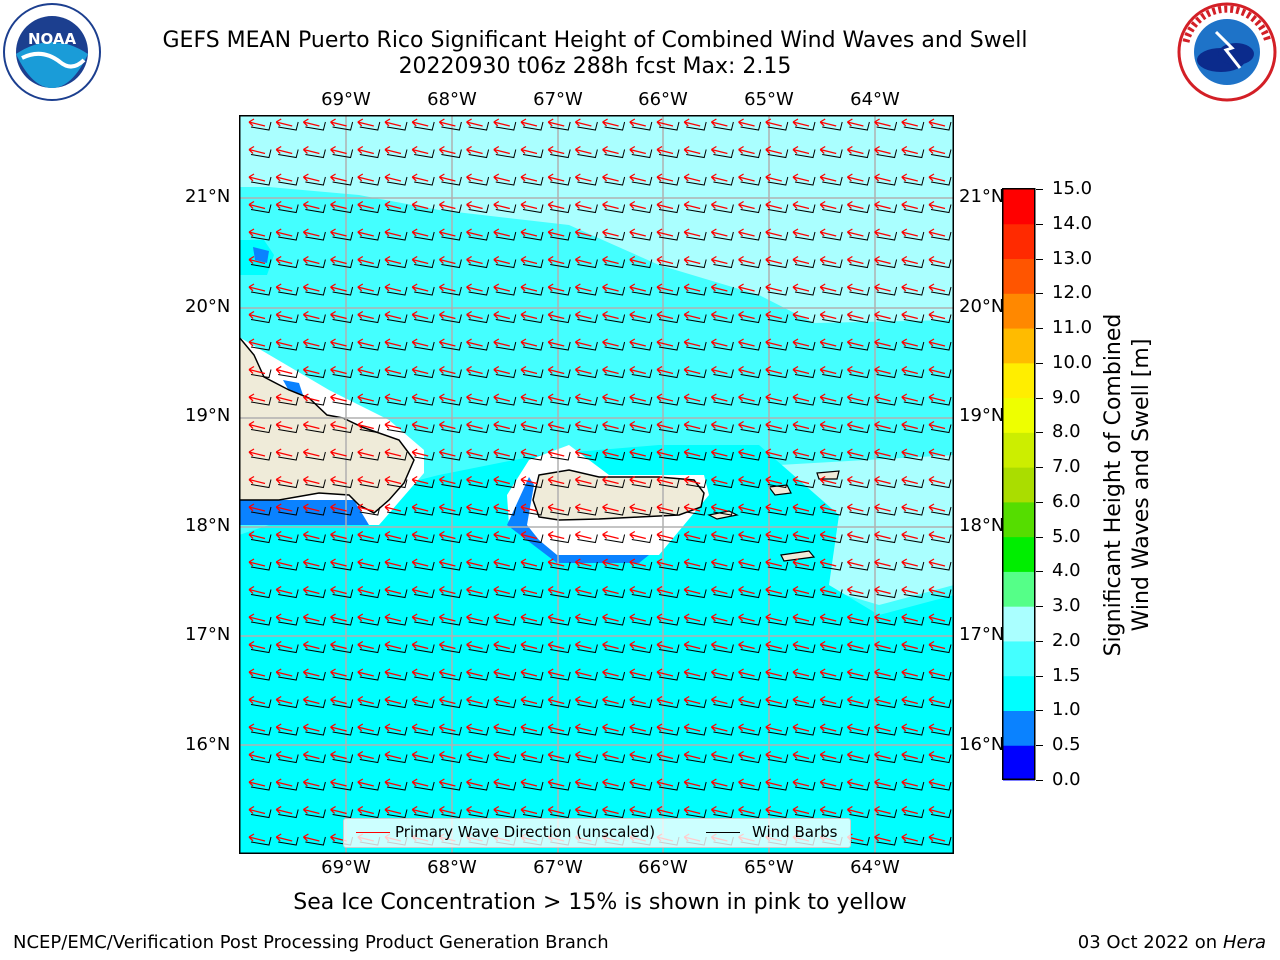  Describe the element at coordinates (828, 475) in the screenshot. I see `land-virgin-islands-east` at that location.